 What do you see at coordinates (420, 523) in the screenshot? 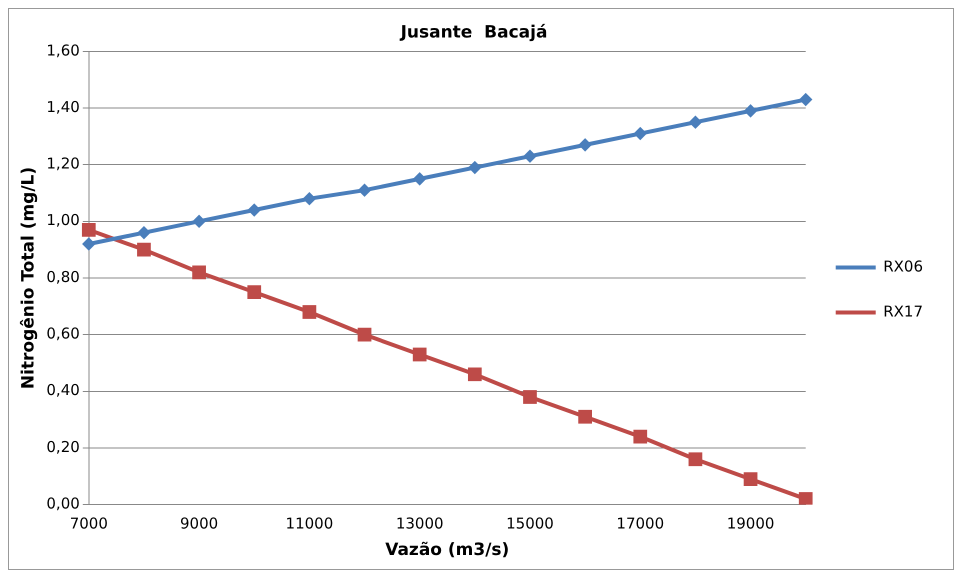
I see `x-tick-label: 13000` at bounding box center [420, 523].